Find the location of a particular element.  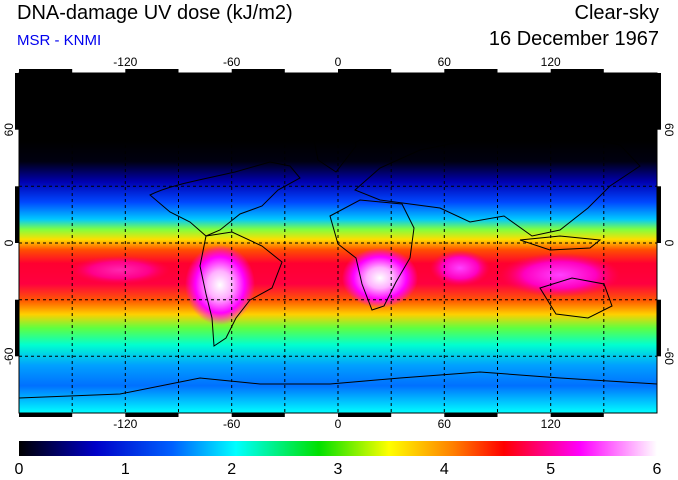

colorbar-tick-label: 5 is located at coordinates (550, 469).